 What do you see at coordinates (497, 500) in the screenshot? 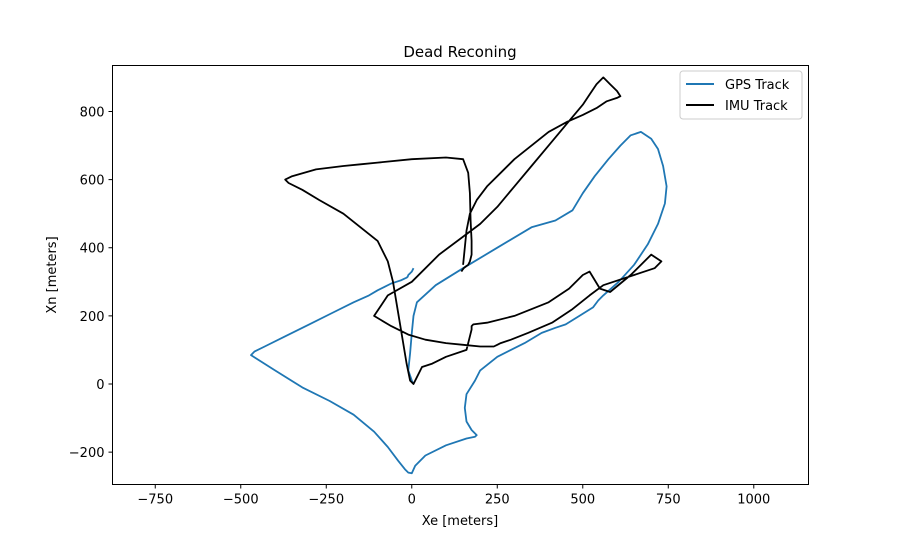
I see `x-tick-label: 250` at bounding box center [497, 500].